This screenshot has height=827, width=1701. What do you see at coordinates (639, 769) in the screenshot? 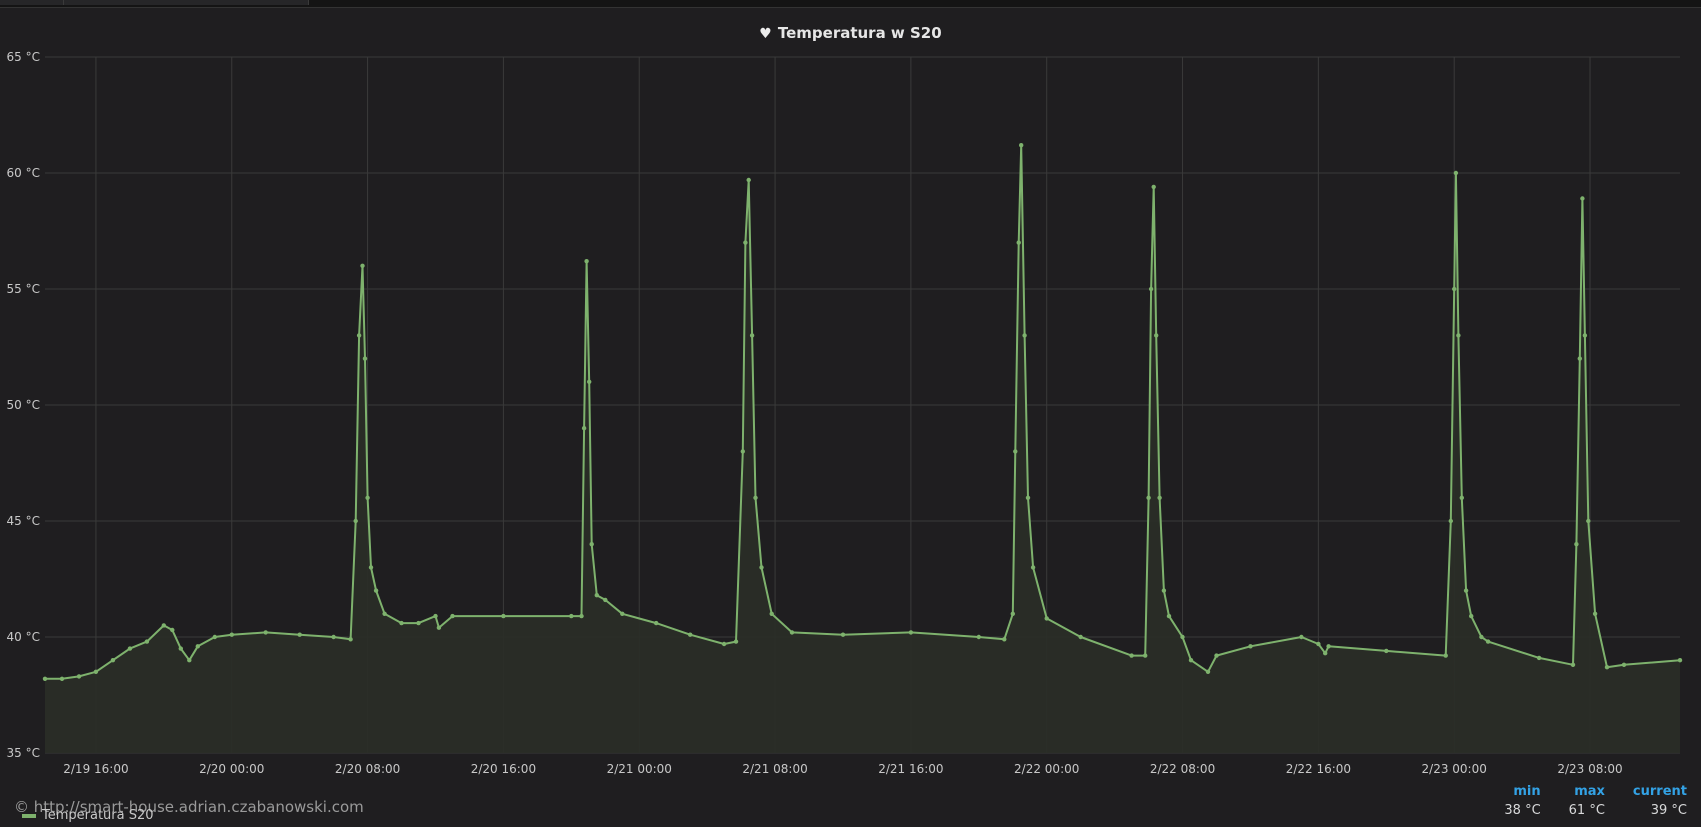
I see `x-tick-label: 2/21 00:00` at bounding box center [639, 769].